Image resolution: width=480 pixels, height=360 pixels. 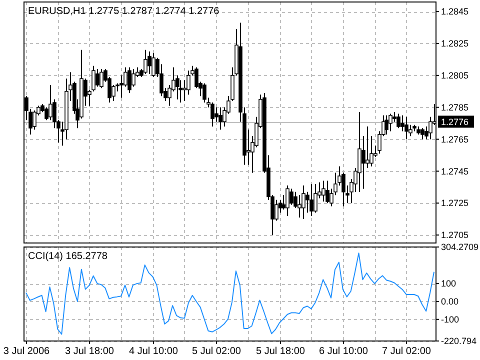 I want to click on y-tick-label: 304.2709, so click(x=460, y=247).